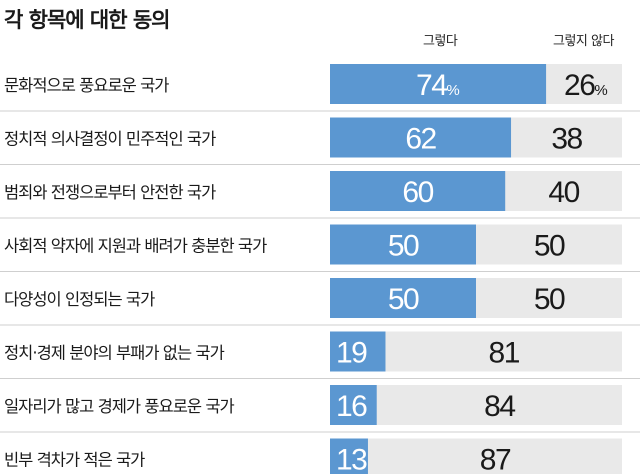 Image resolution: width=640 pixels, height=474 pixels. What do you see at coordinates (351, 353) in the screenshot?
I see `value-label-agree: 19` at bounding box center [351, 353].